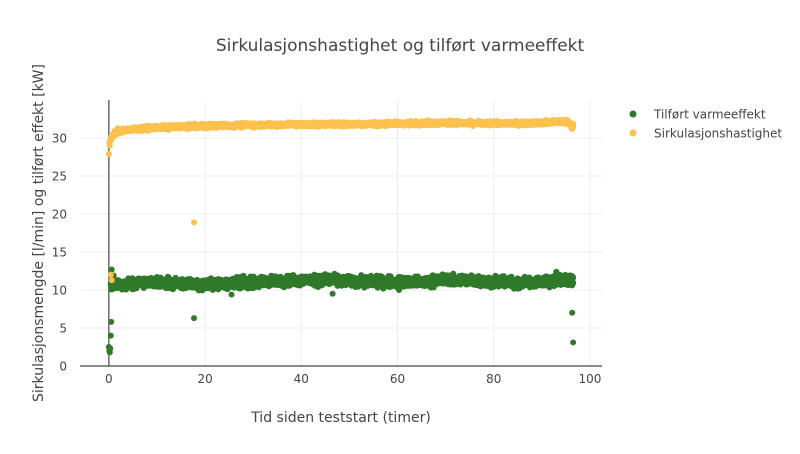 This screenshot has height=454, width=800. What do you see at coordinates (63, 329) in the screenshot?
I see `y-tick-label: 5` at bounding box center [63, 329].